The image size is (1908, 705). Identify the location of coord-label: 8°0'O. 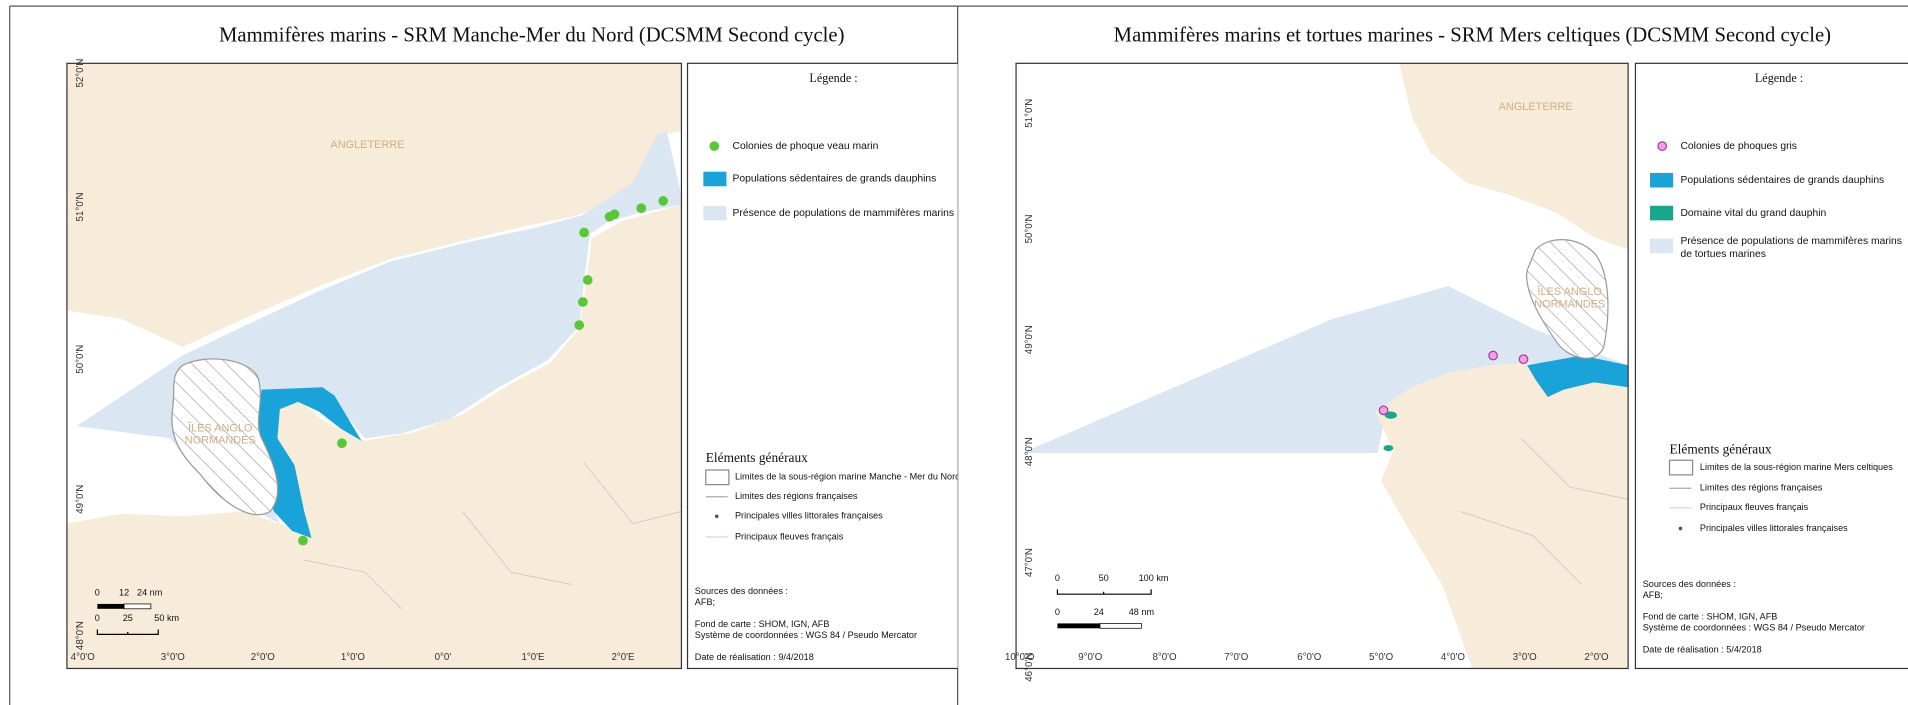
(1164, 657).